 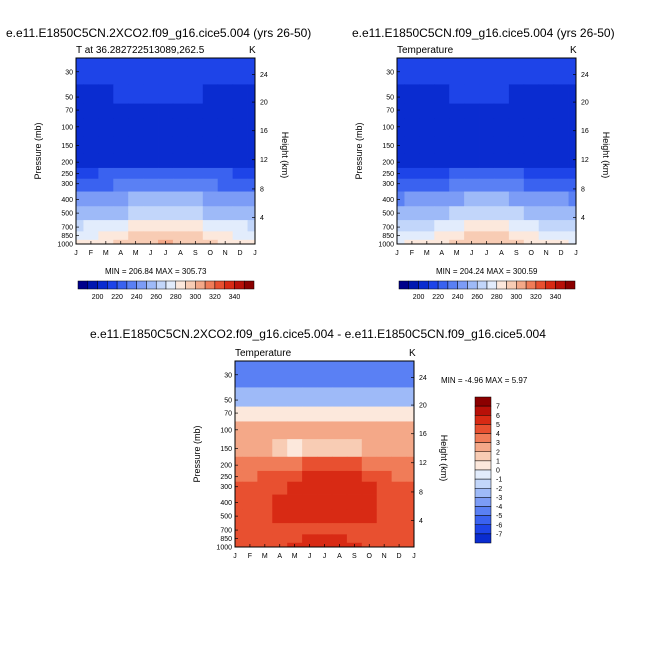 What do you see at coordinates (226, 531) in the screenshot?
I see `y-tick-label: 700` at bounding box center [226, 531].